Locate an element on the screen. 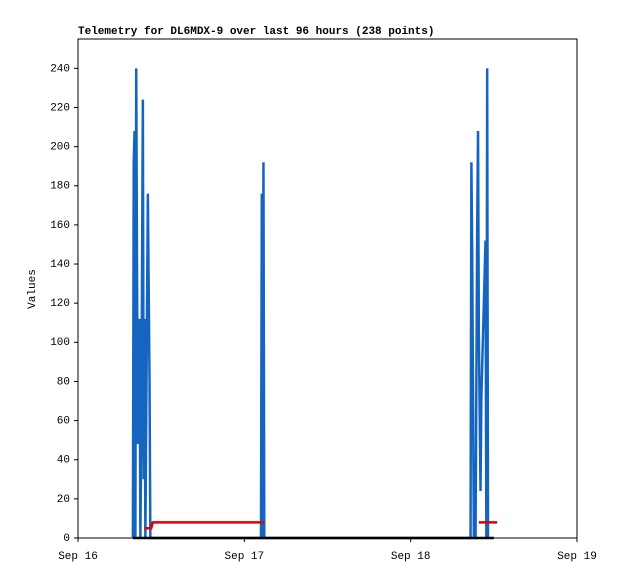 This screenshot has width=618, height=579. y-tick-label: 180 is located at coordinates (60, 187).